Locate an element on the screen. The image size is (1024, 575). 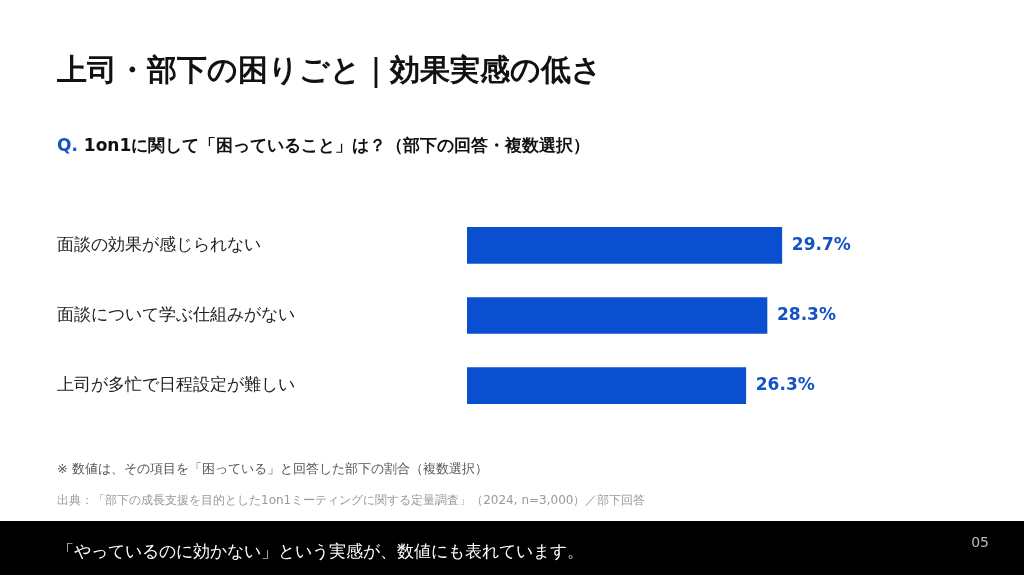
text: ※ 数値は、その項目を「困っている」と回答した部下の割合（複数選択） is located at coordinates (273, 469).